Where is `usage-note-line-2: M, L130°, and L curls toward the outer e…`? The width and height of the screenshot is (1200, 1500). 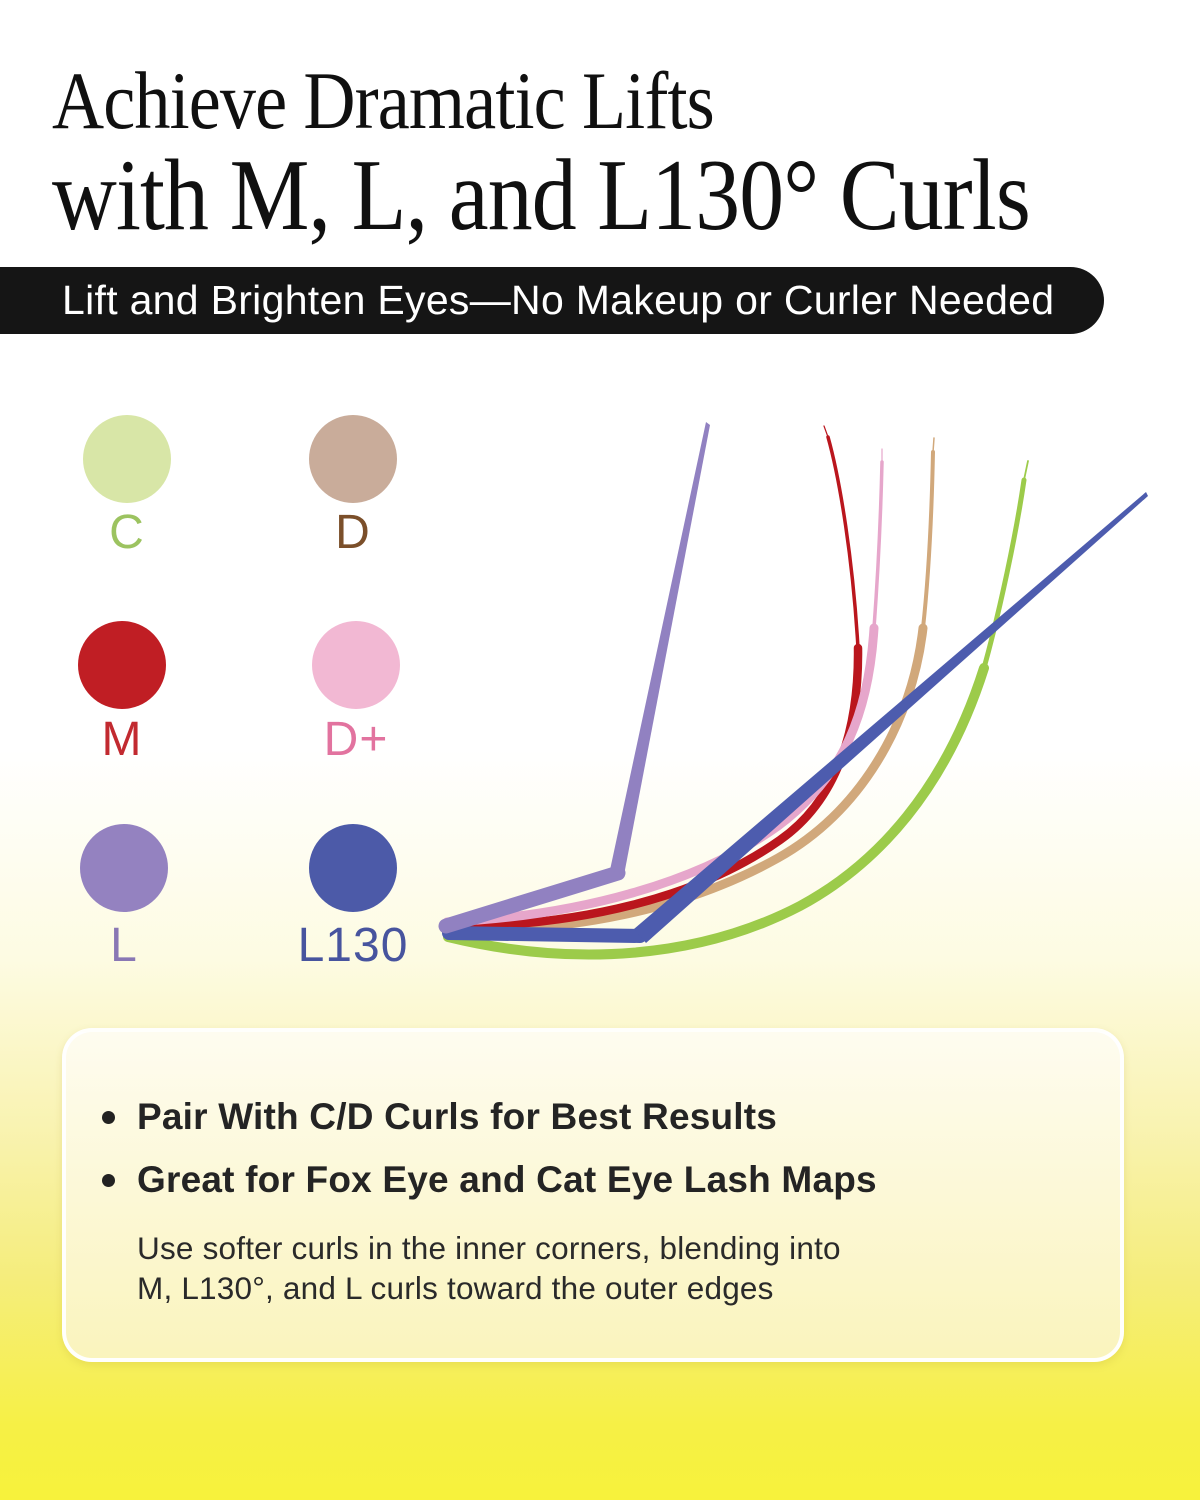
usage-note-line-2: M, L130°, and L curls toward the outer e… is located at coordinates (455, 1288).